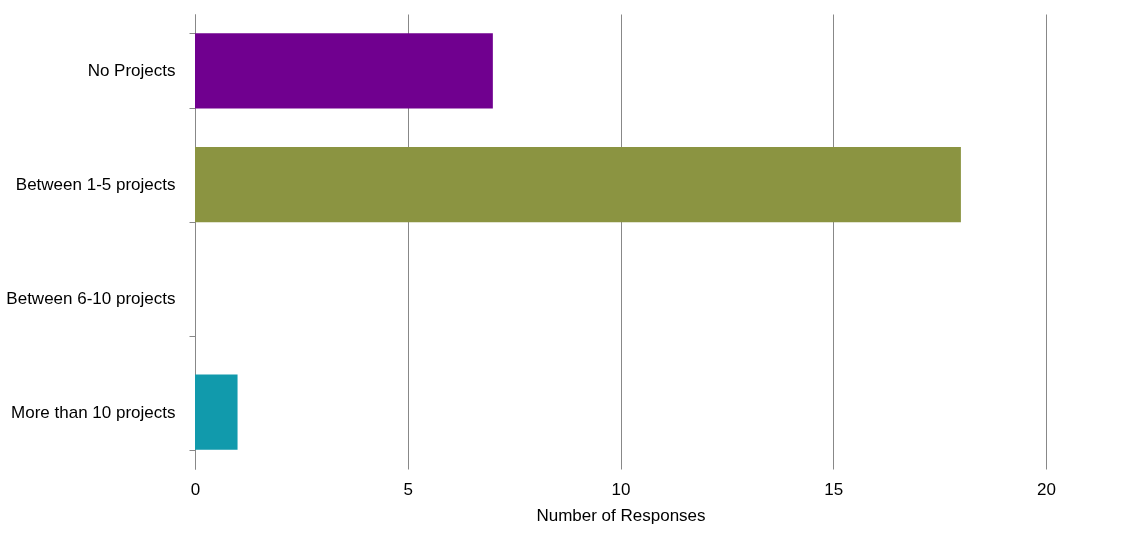  Describe the element at coordinates (408, 489) in the screenshot. I see `x-tick-label: 5` at that location.